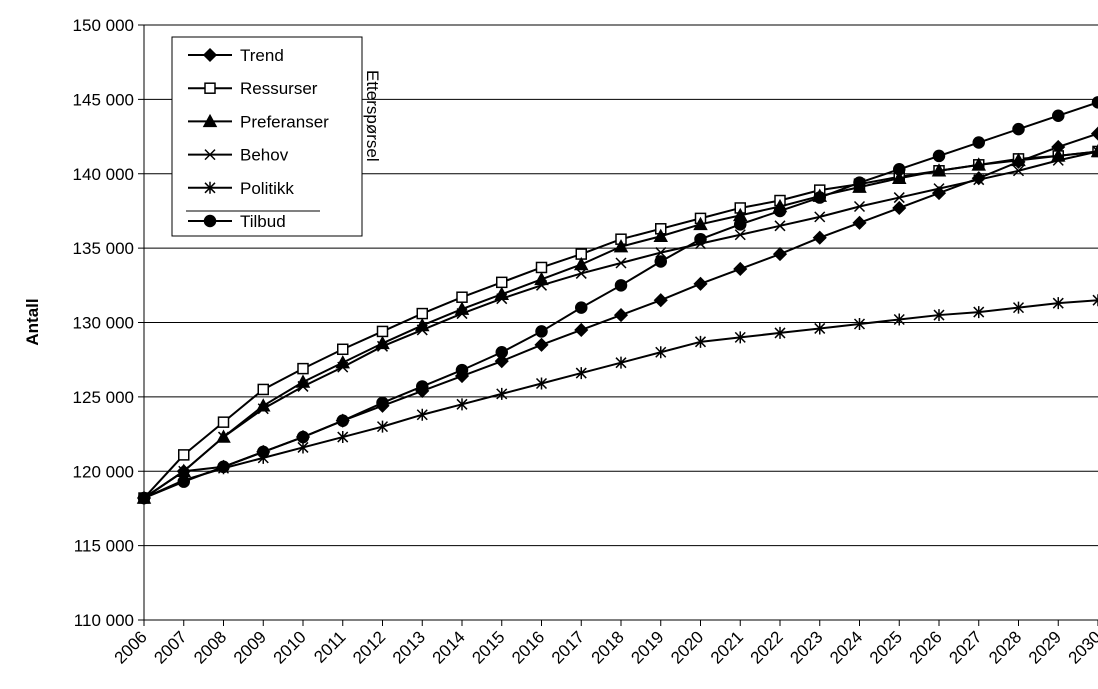 The width and height of the screenshot is (1098, 689). I want to click on x-tick-label: 2028, so click(1005, 647).